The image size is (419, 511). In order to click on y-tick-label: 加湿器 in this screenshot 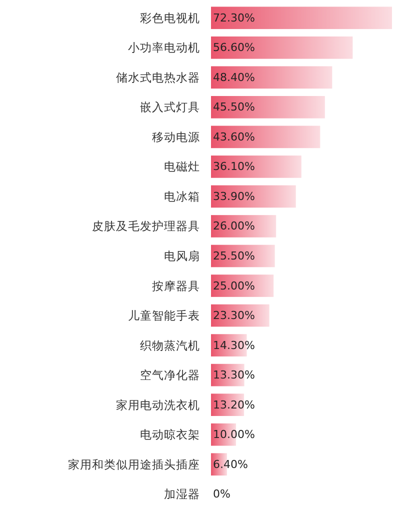, I will do `click(182, 494)`.